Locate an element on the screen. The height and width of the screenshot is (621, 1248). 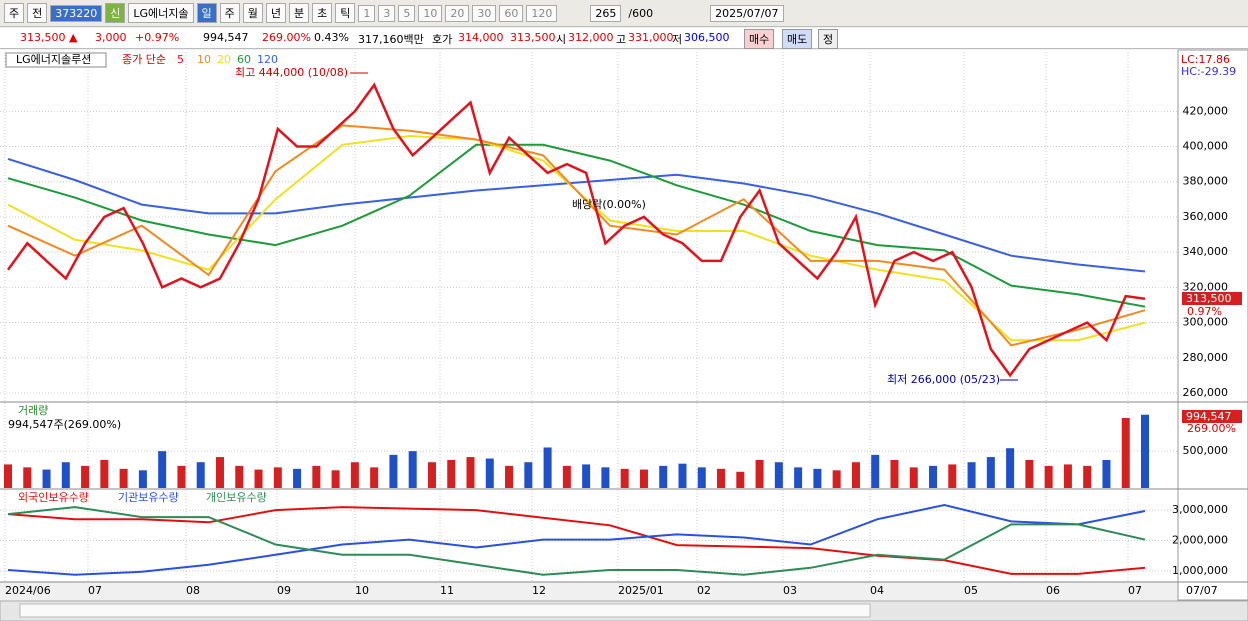
change-label: 0.97% is located at coordinates (1204, 311).